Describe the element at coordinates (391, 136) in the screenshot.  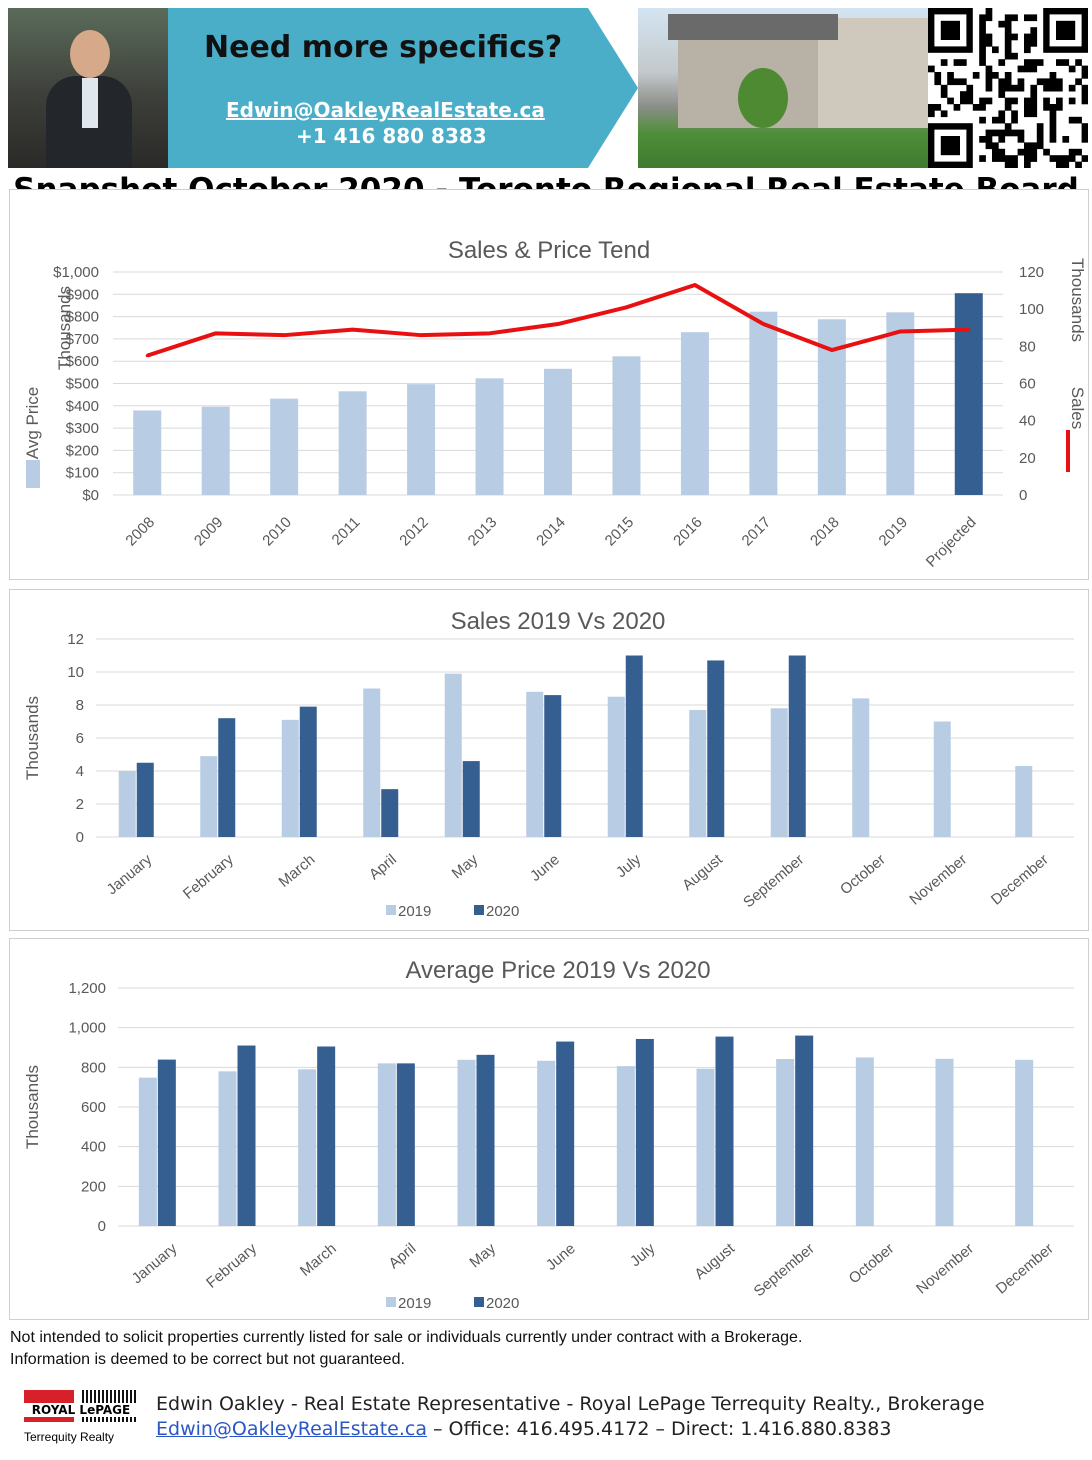
I see `contact-phone: +1 416 880 8383` at that location.